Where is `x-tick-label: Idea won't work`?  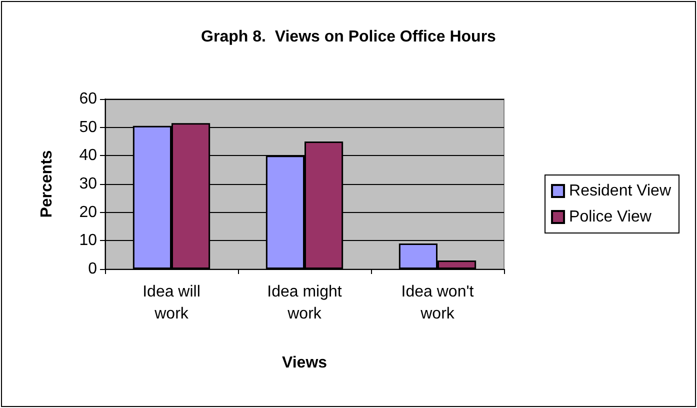
x-tick-label: Idea won't work is located at coordinates (437, 303).